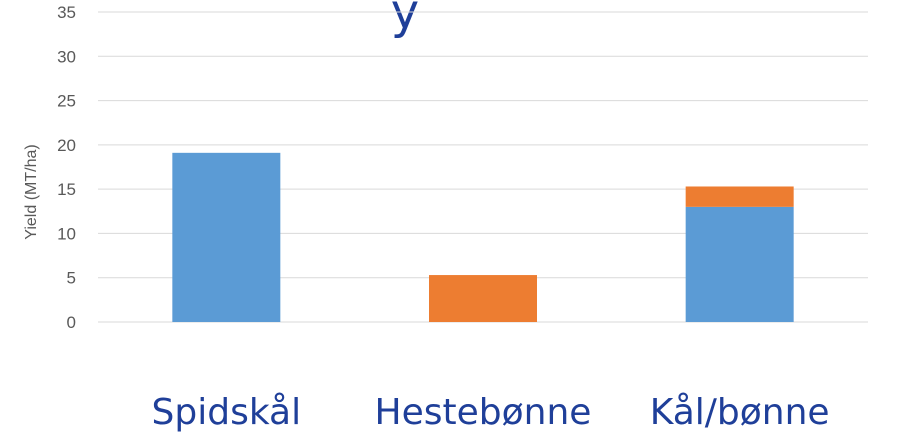  Describe the element at coordinates (66, 233) in the screenshot. I see `y-tick-label: 10` at that location.